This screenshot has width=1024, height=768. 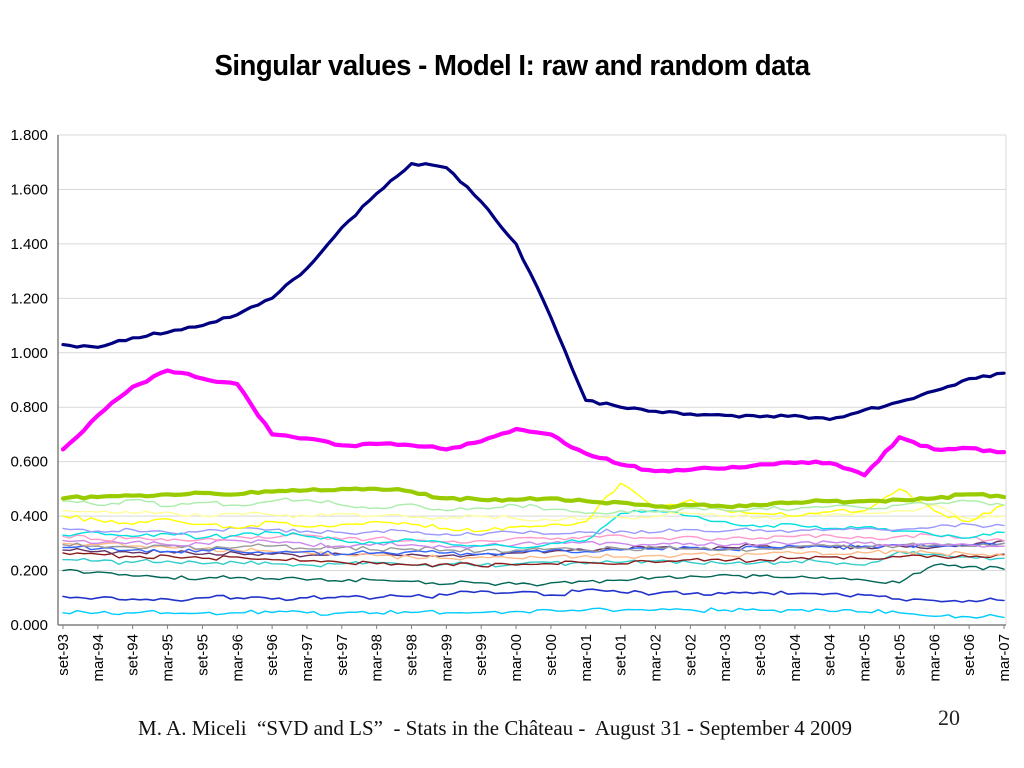 I want to click on x-tick-label: set-96, so click(x=272, y=655).